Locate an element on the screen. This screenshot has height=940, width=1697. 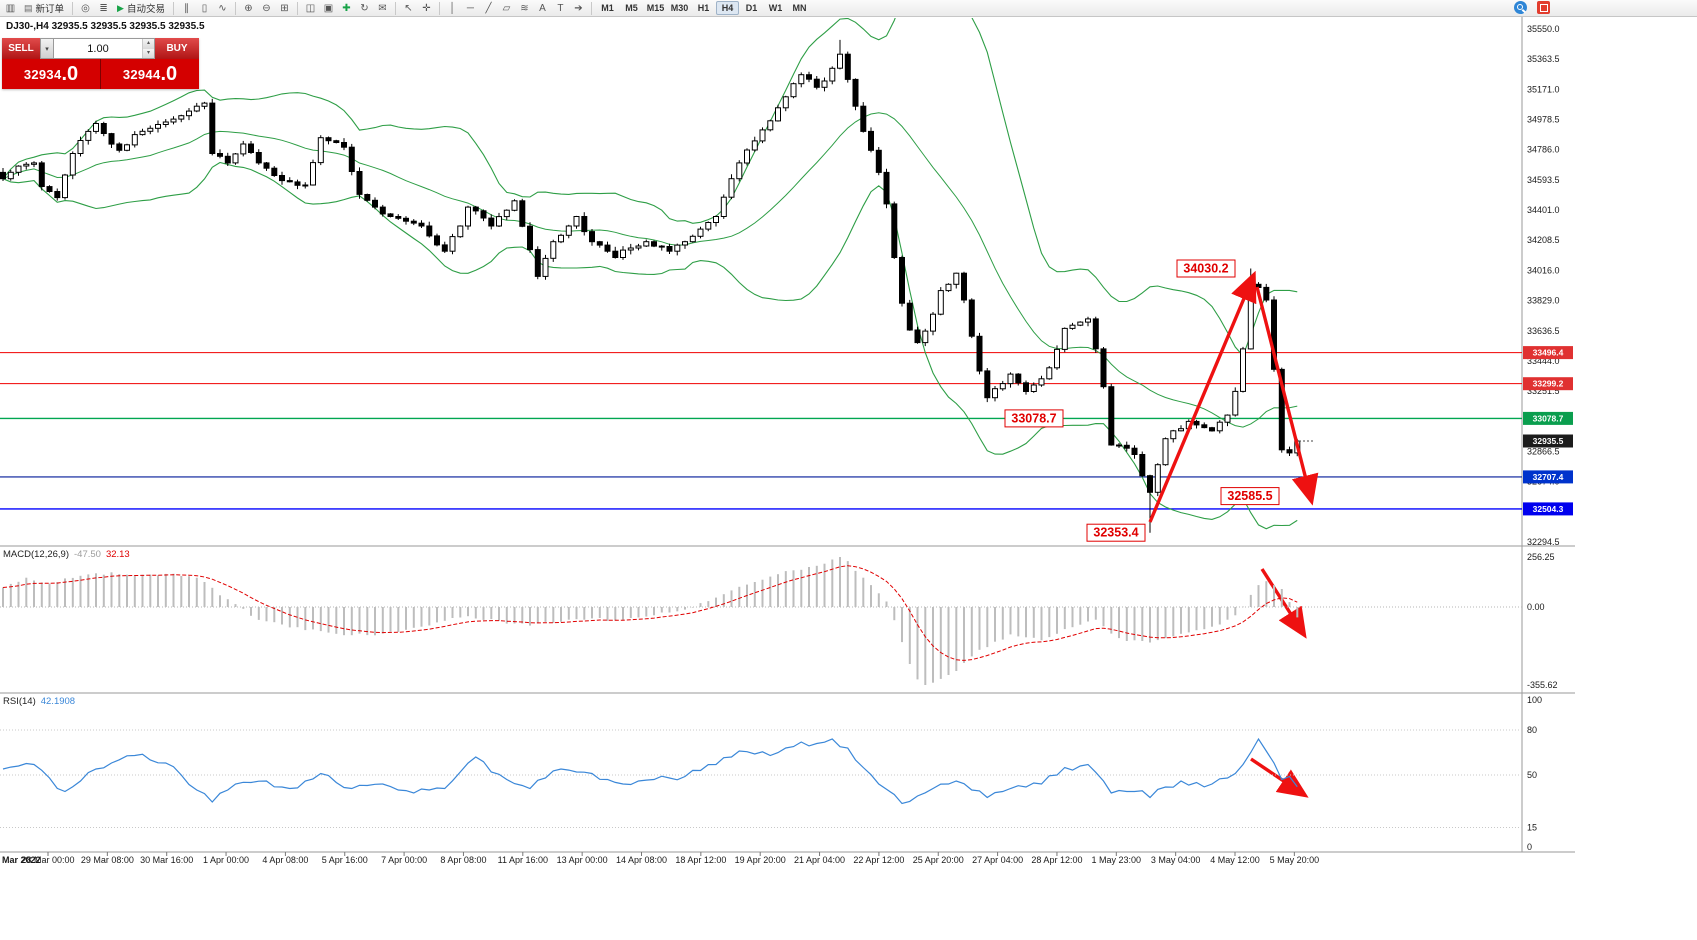
add-indicator-icon: ✚ is located at coordinates (346, 8).